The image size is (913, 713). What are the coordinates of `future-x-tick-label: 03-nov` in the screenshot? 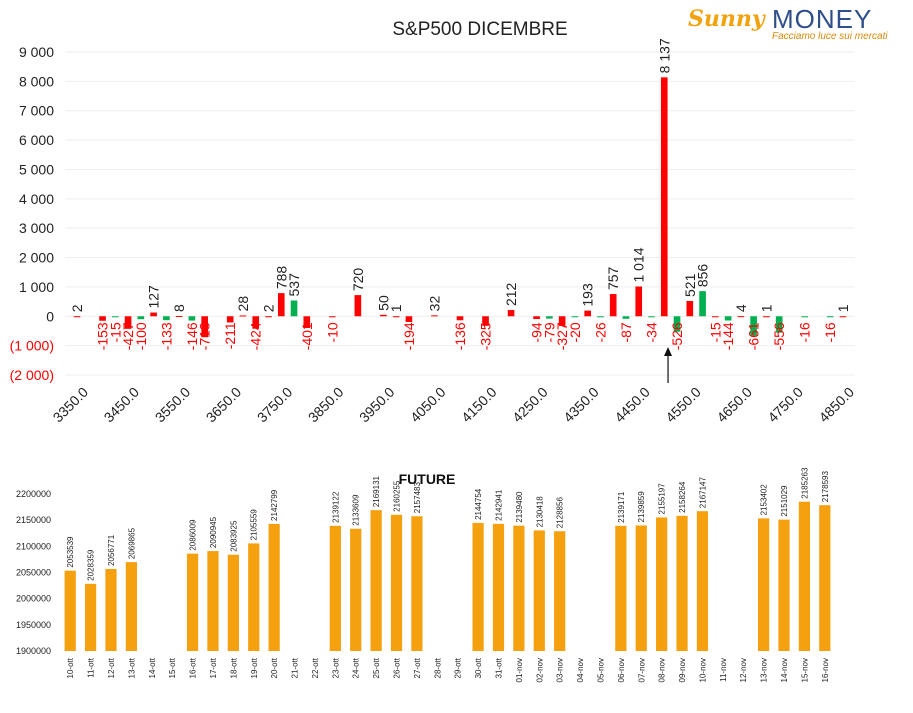 It's located at (560, 670).